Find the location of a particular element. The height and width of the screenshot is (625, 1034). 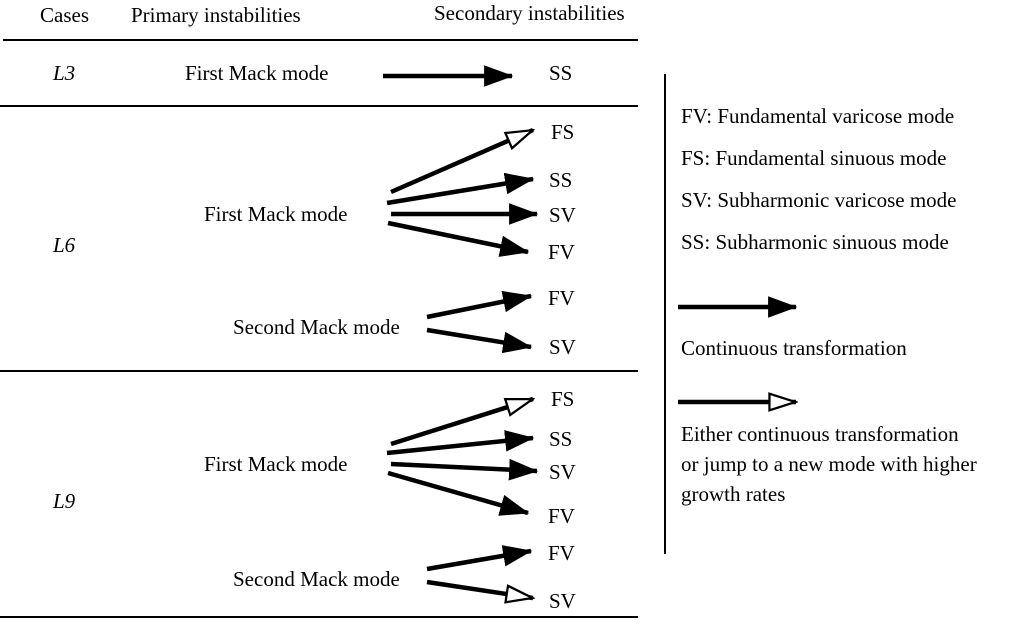

legend-continuous-label: Continuous transformation is located at coordinates (794, 348).